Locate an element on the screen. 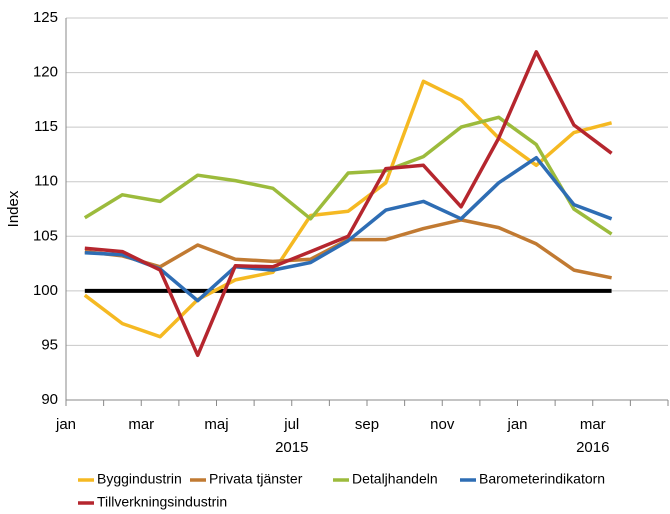  series-line is located at coordinates (348, 249).